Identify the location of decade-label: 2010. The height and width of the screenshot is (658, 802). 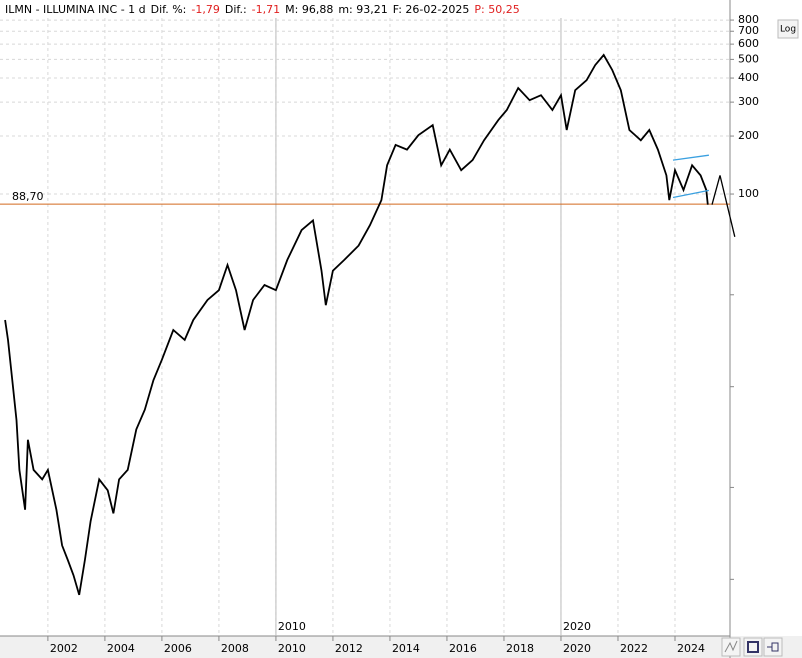
(292, 626).